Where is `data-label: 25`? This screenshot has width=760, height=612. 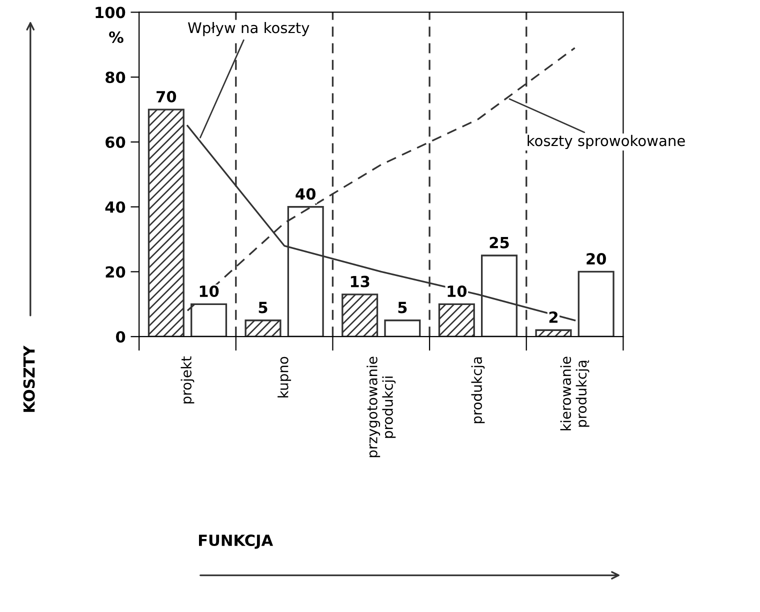
data-label: 25 is located at coordinates (499, 242).